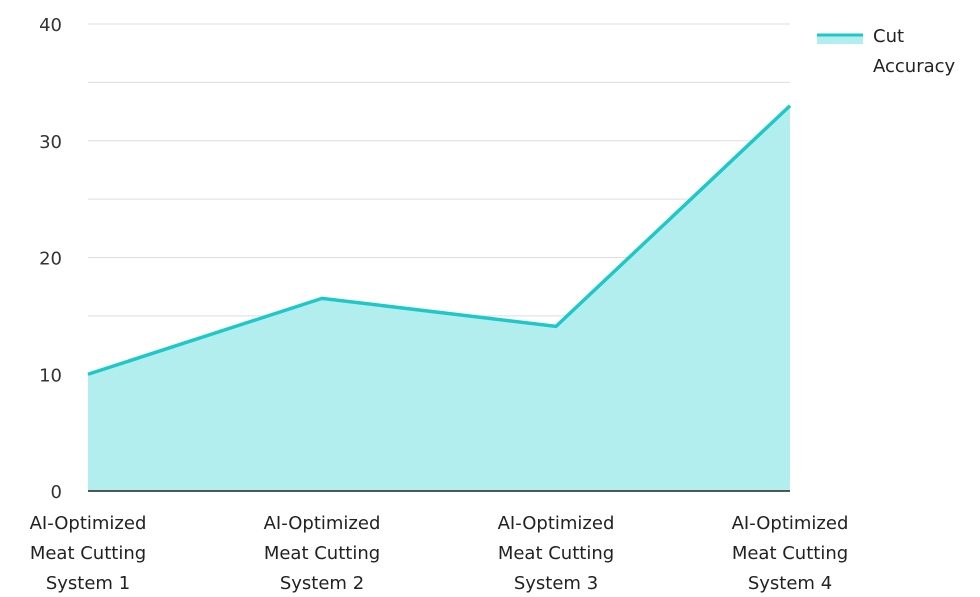  What do you see at coordinates (790, 553) in the screenshot?
I see `x-tick-label: AI-Optimized Meat Cutting System 4` at bounding box center [790, 553].